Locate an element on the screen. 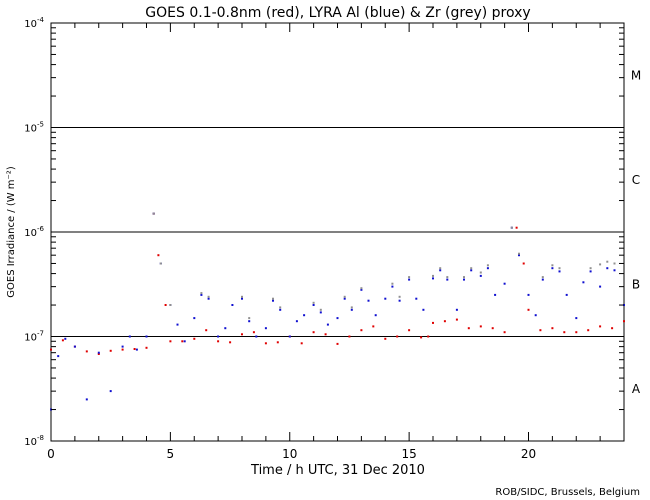 Image resolution: width=650 pixels, height=500 pixels. flare-class-label: A is located at coordinates (636, 389).